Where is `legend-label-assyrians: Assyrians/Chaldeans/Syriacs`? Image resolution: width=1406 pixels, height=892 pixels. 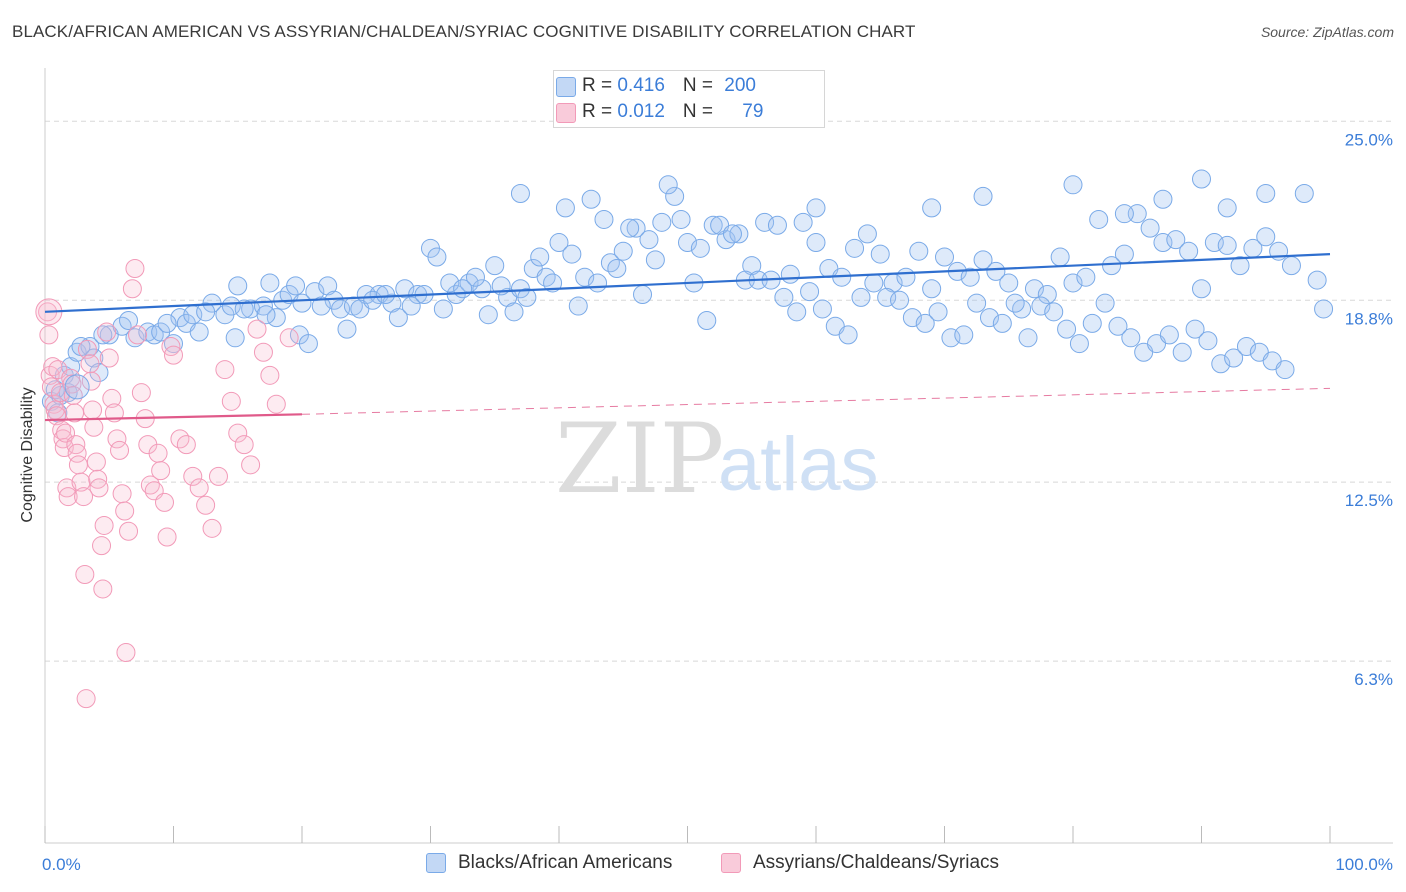 legend-label-assyrians: Assyrians/Chaldeans/Syriacs is located at coordinates (876, 862).